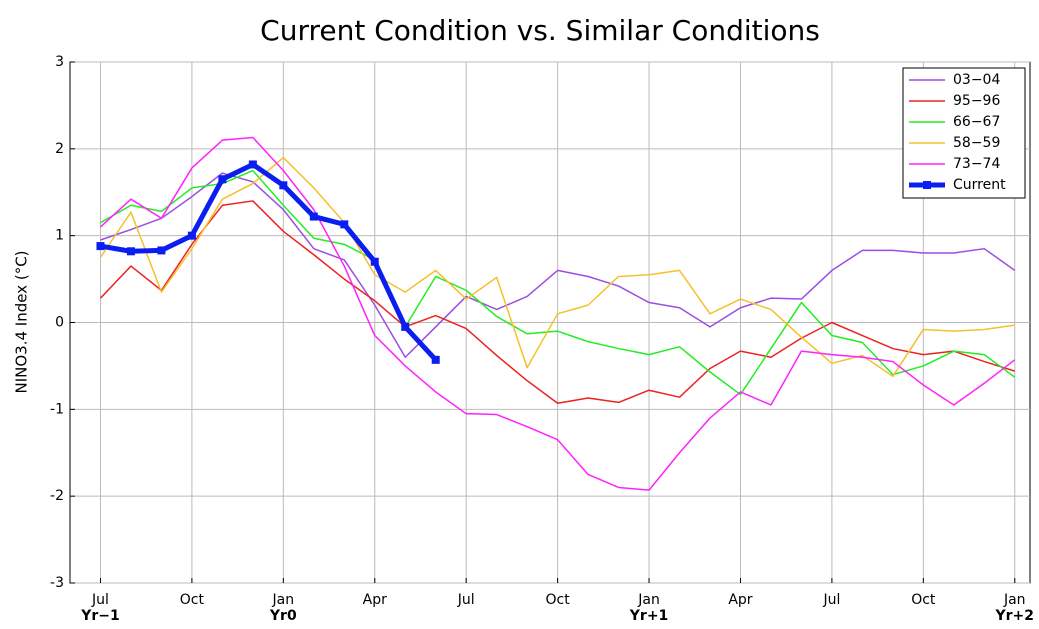  What do you see at coordinates (1015, 616) in the screenshot?
I see `x-year-label: Yr+2` at bounding box center [1015, 616].